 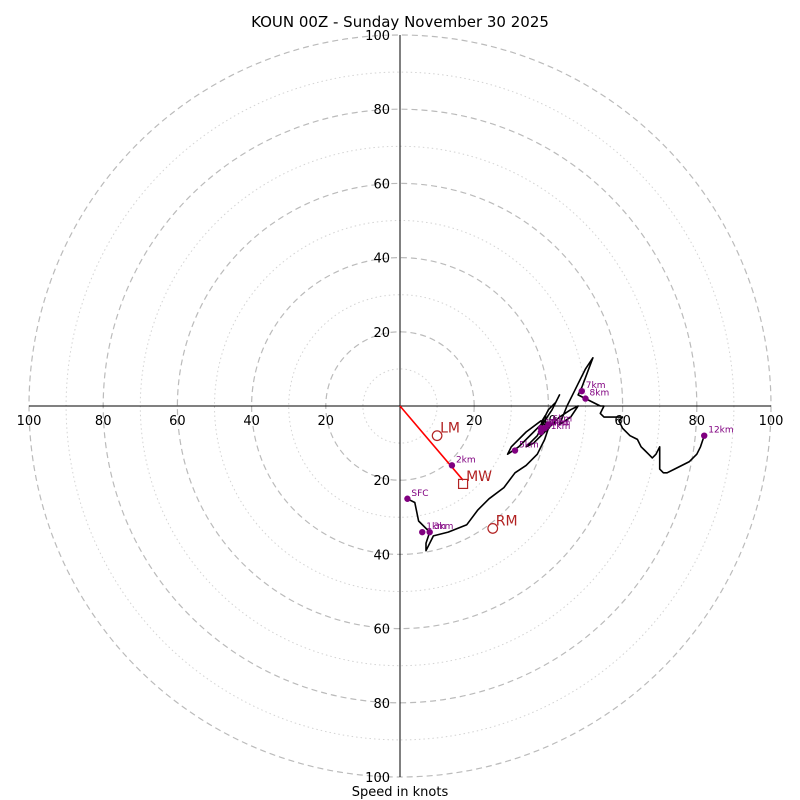 What do you see at coordinates (103, 421) in the screenshot?
I see `tick-label-left: 80` at bounding box center [103, 421].